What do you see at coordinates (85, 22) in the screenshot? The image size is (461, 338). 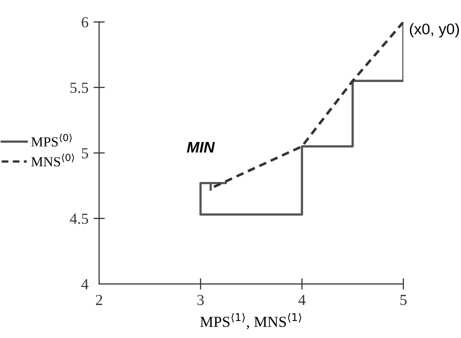 I see `y-tick-label: 6` at bounding box center [85, 22].